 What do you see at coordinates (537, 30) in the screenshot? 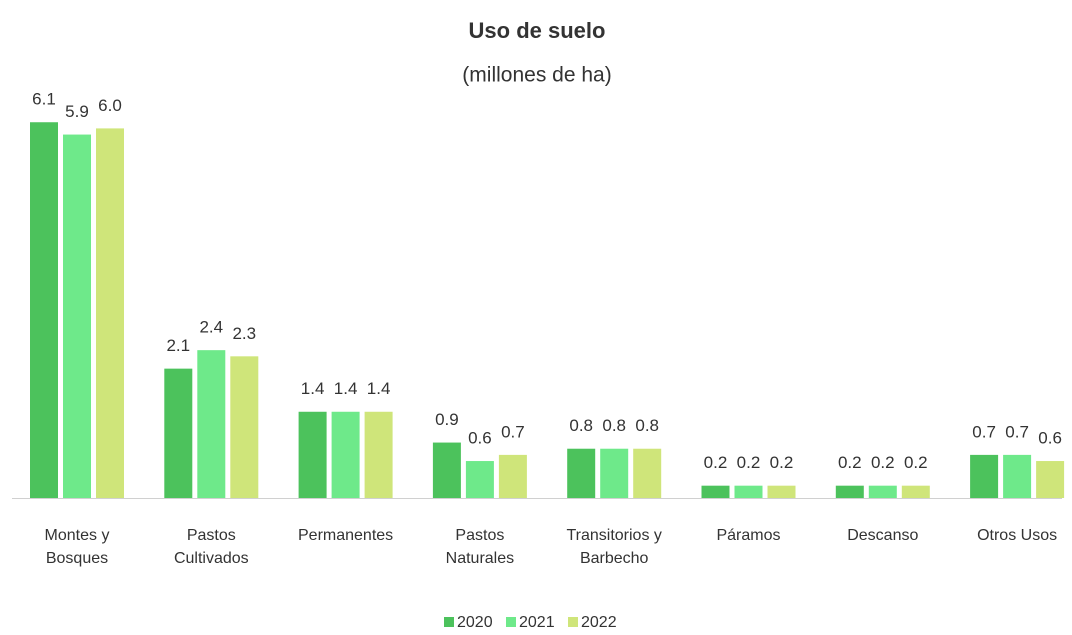
I see `chart-title: Uso de suelo` at bounding box center [537, 30].